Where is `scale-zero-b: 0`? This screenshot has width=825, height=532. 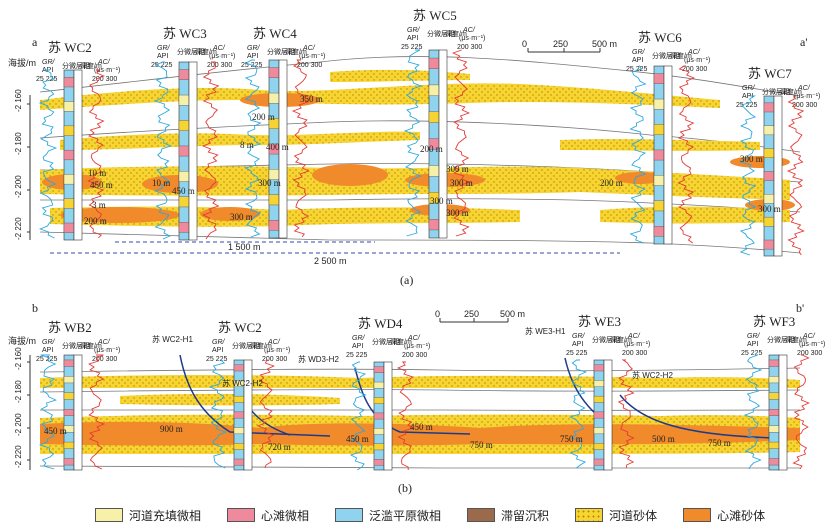
scale-zero-b: 0 is located at coordinates (437, 314).